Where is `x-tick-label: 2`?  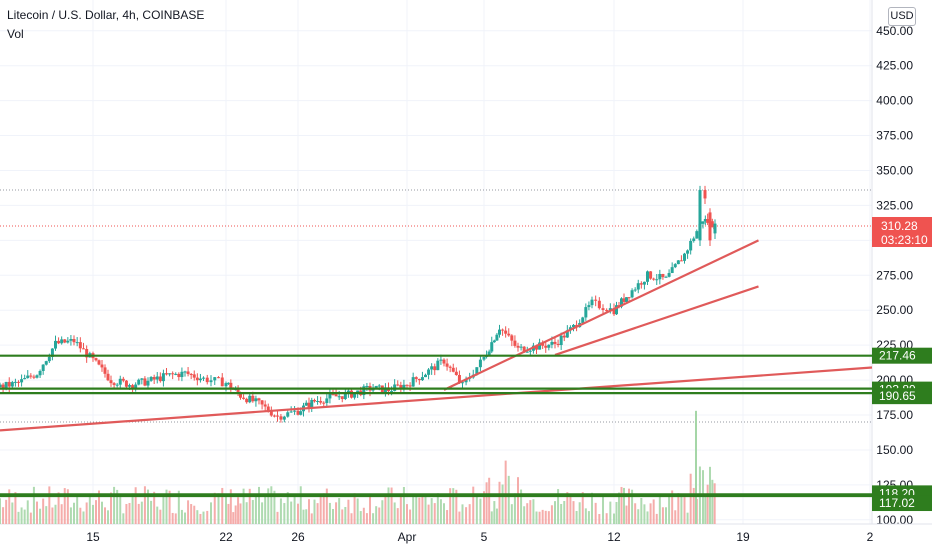
x-tick-label: 2 is located at coordinates (870, 537).